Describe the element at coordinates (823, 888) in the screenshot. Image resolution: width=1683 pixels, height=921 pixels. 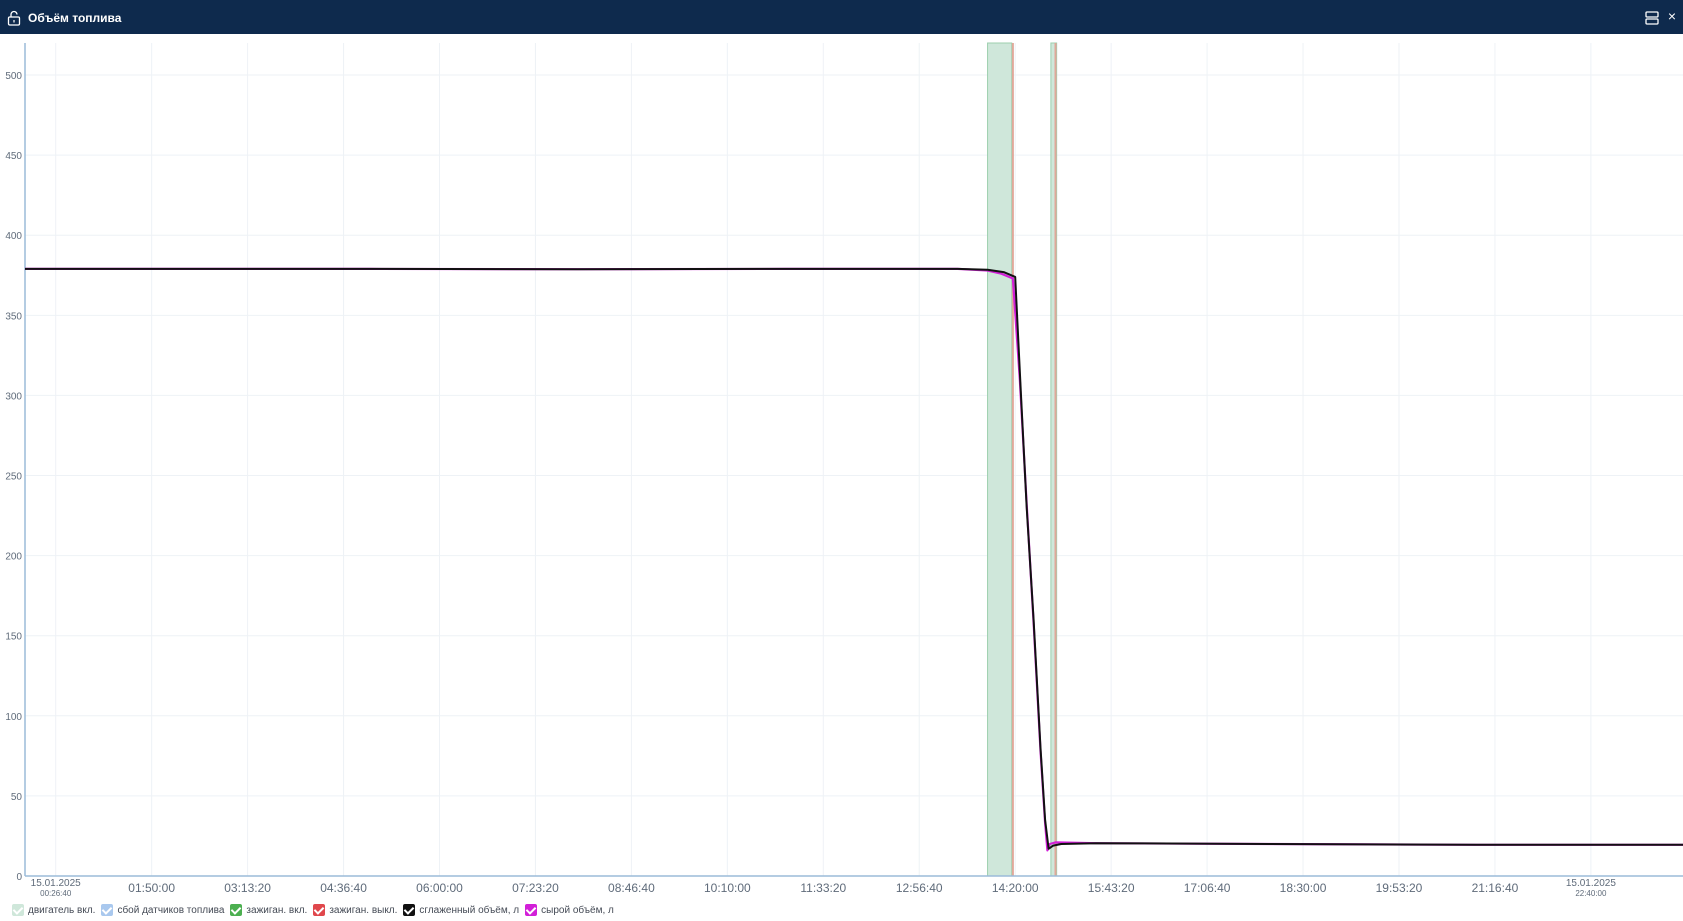
I see `x-tick-label: 11:33:20` at that location.